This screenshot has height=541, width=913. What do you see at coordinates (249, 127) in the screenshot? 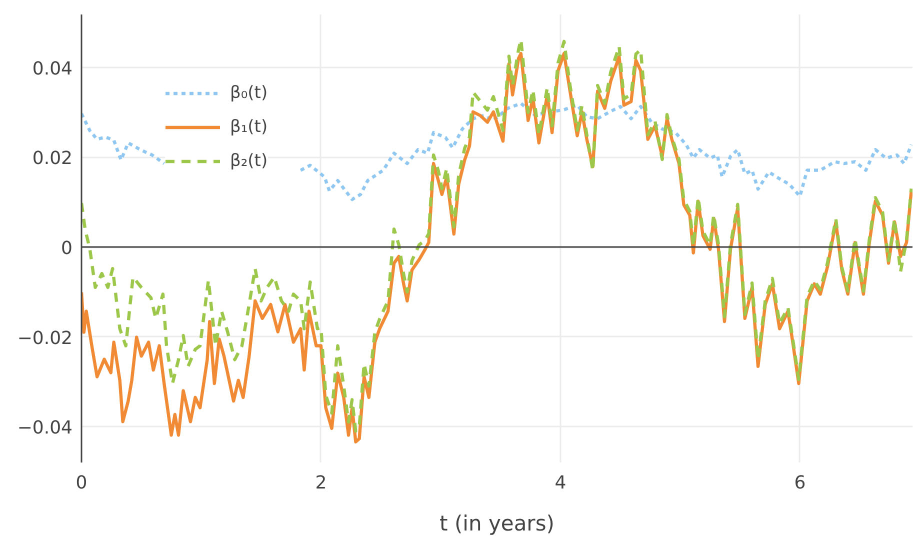
I see `legend-label: β₁(t)` at bounding box center [249, 127].